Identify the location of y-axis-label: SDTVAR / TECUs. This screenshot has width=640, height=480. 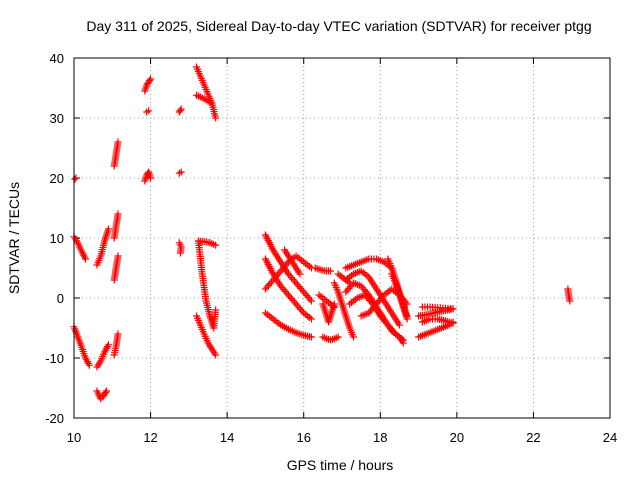
(14, 238).